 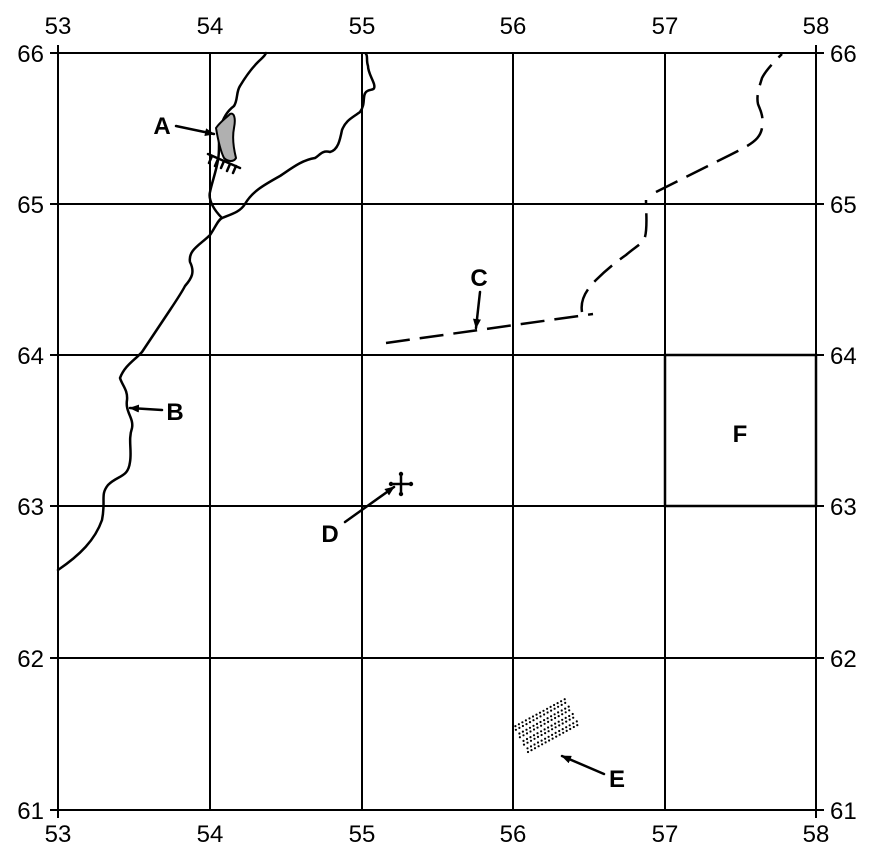 I want to click on right-tick-labels: 66 65 64 63 62 61, so click(x=843, y=433).